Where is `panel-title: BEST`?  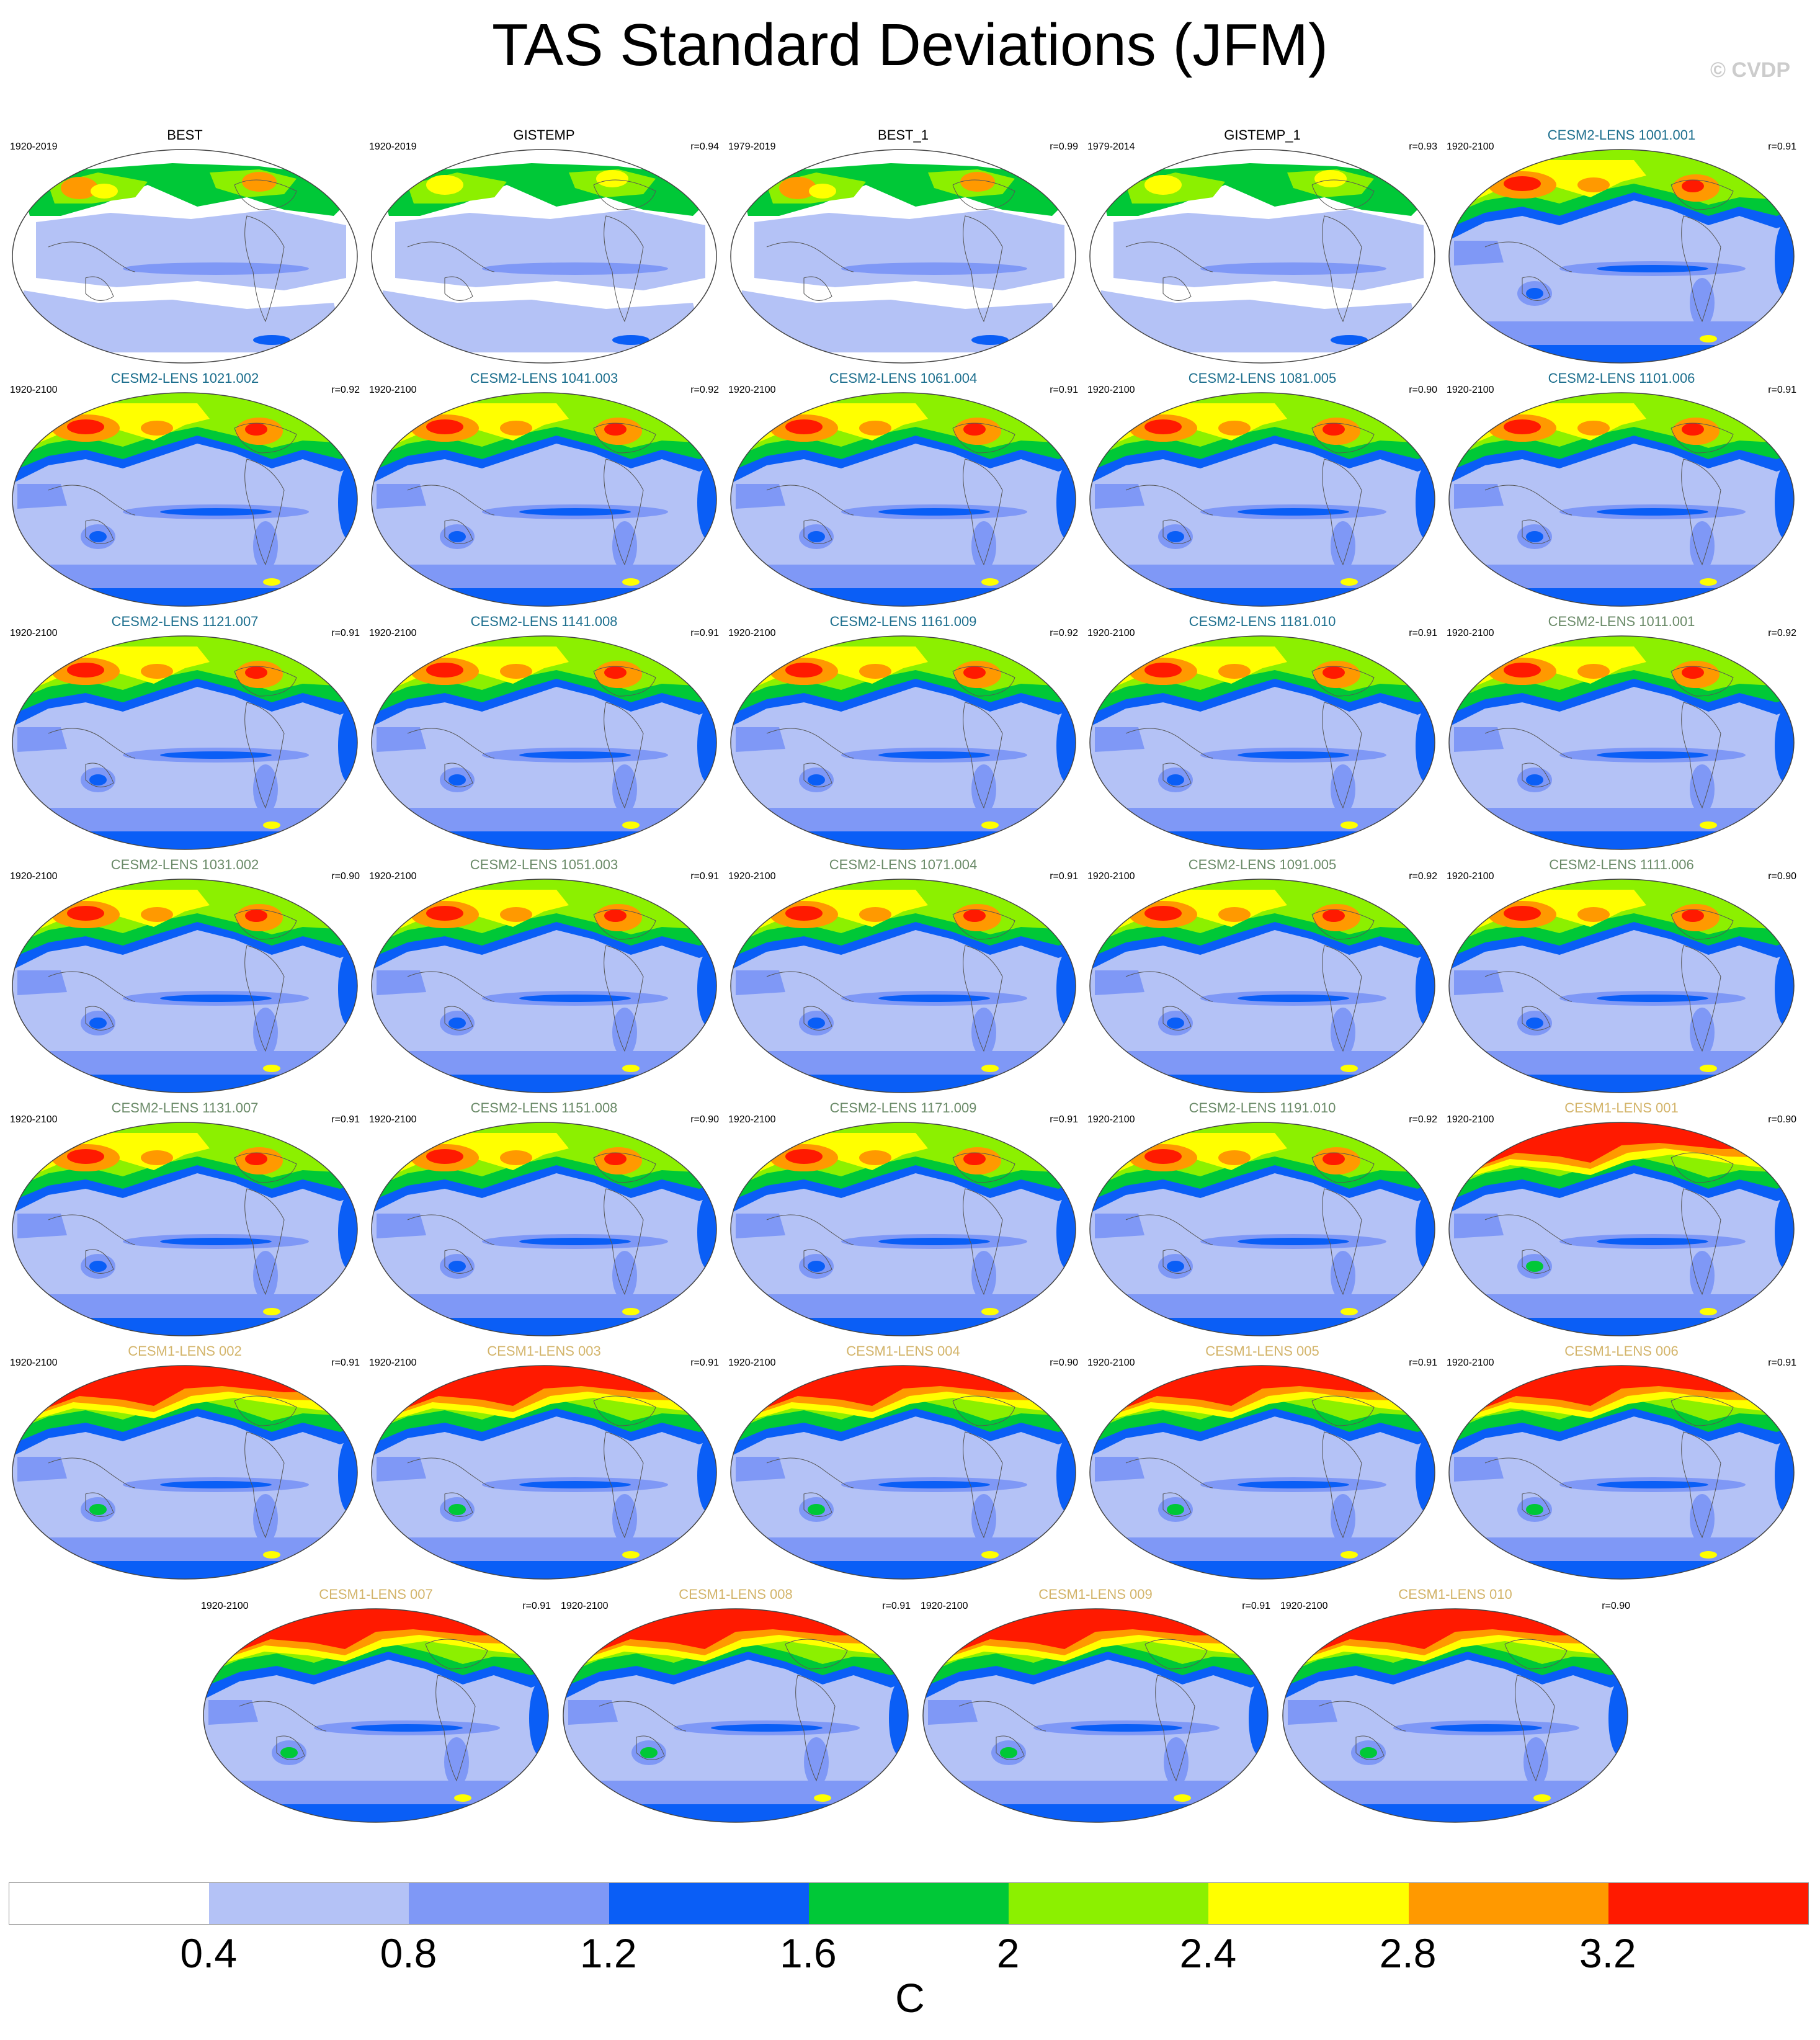
panel-title: BEST is located at coordinates (185, 135).